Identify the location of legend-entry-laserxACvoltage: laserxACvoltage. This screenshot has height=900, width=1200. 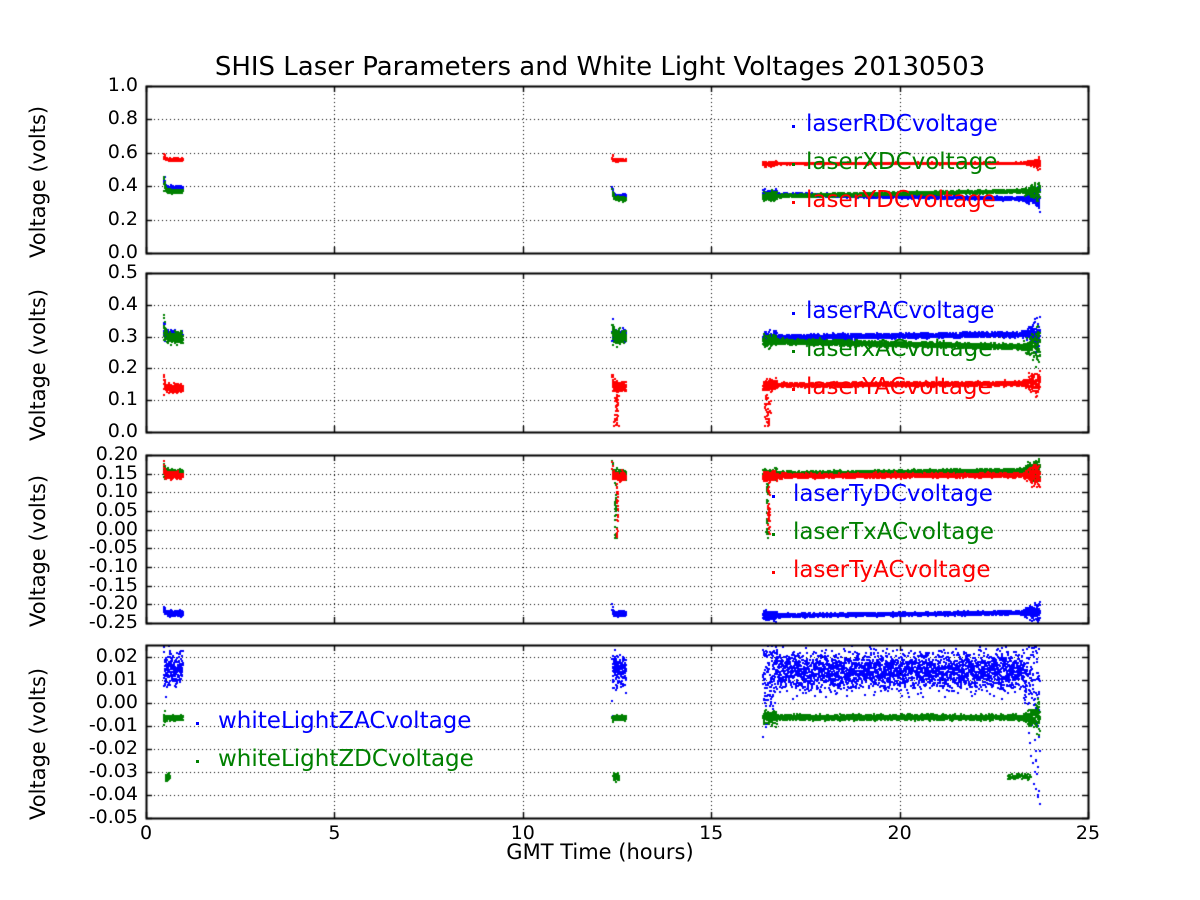
(899, 349).